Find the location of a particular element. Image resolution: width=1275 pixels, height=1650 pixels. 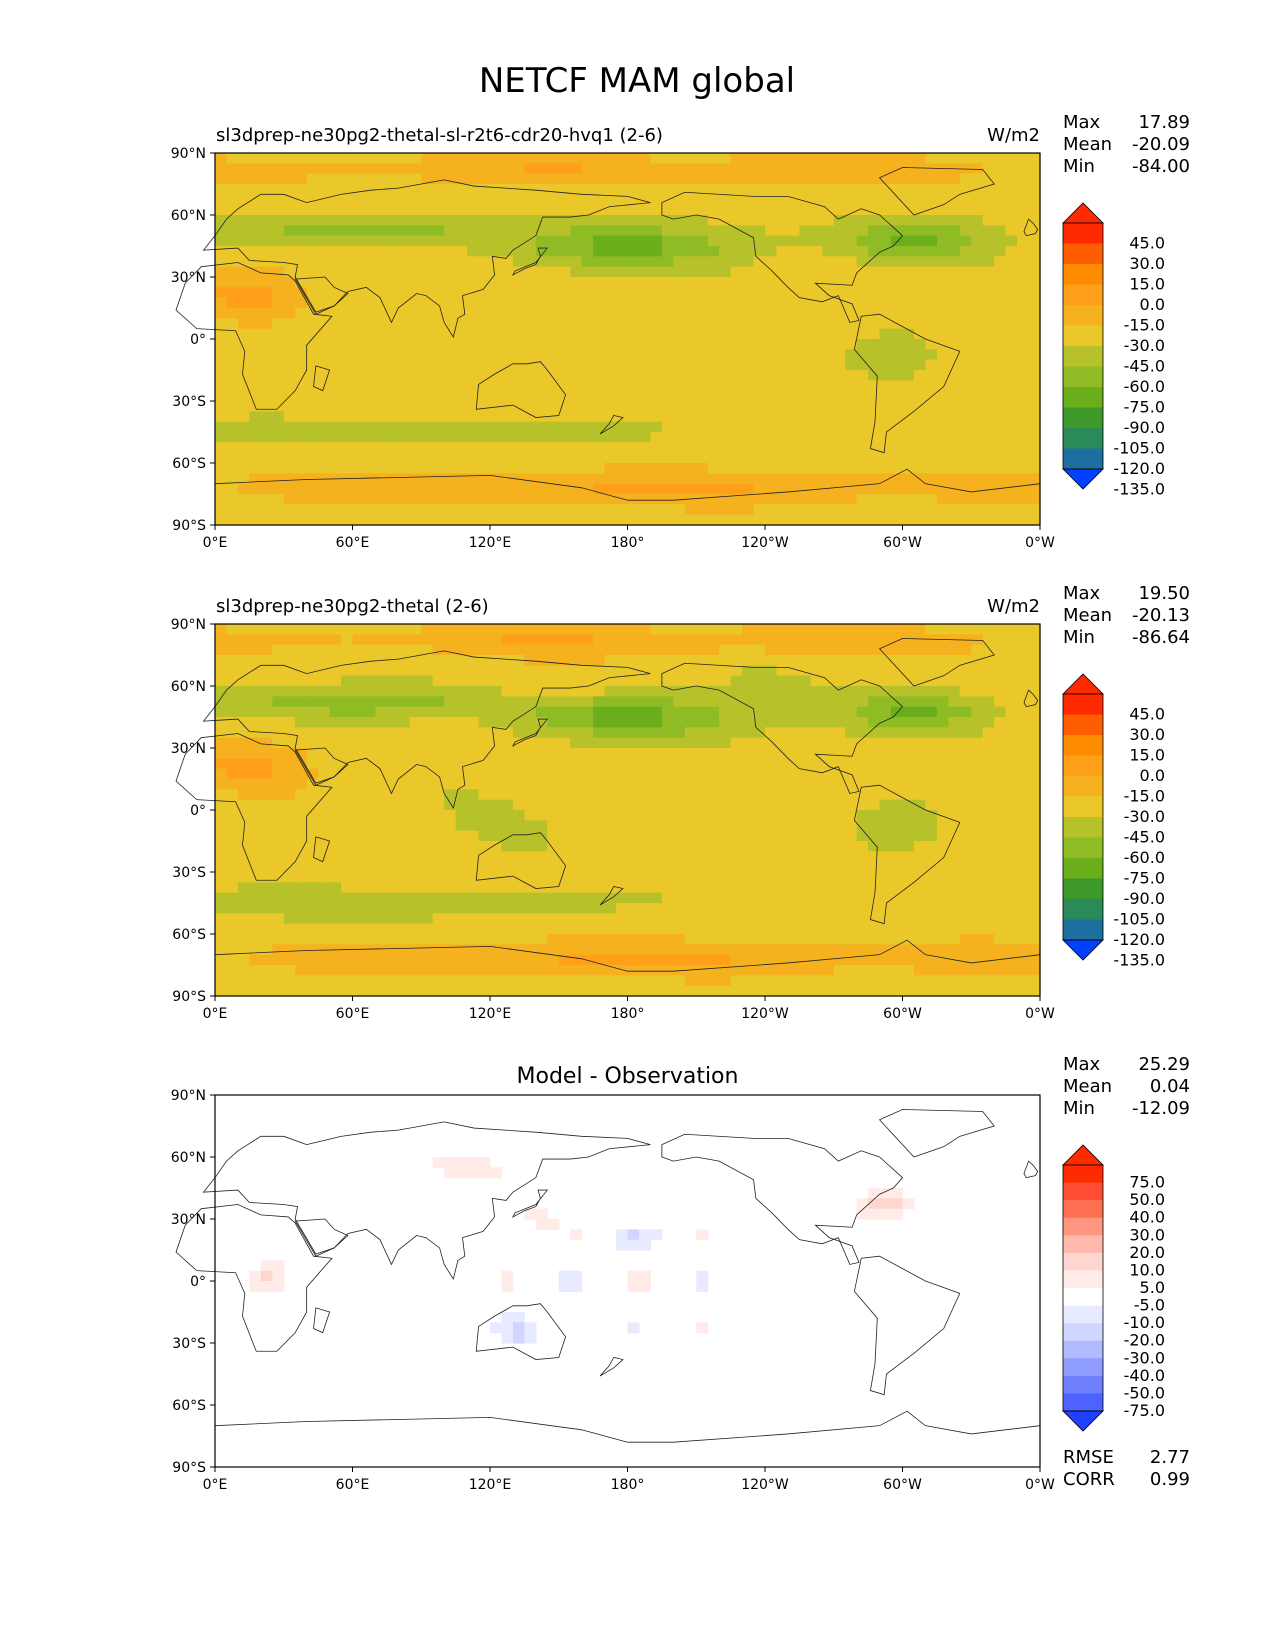

y-tick-label: 60°S is located at coordinates (189, 464).